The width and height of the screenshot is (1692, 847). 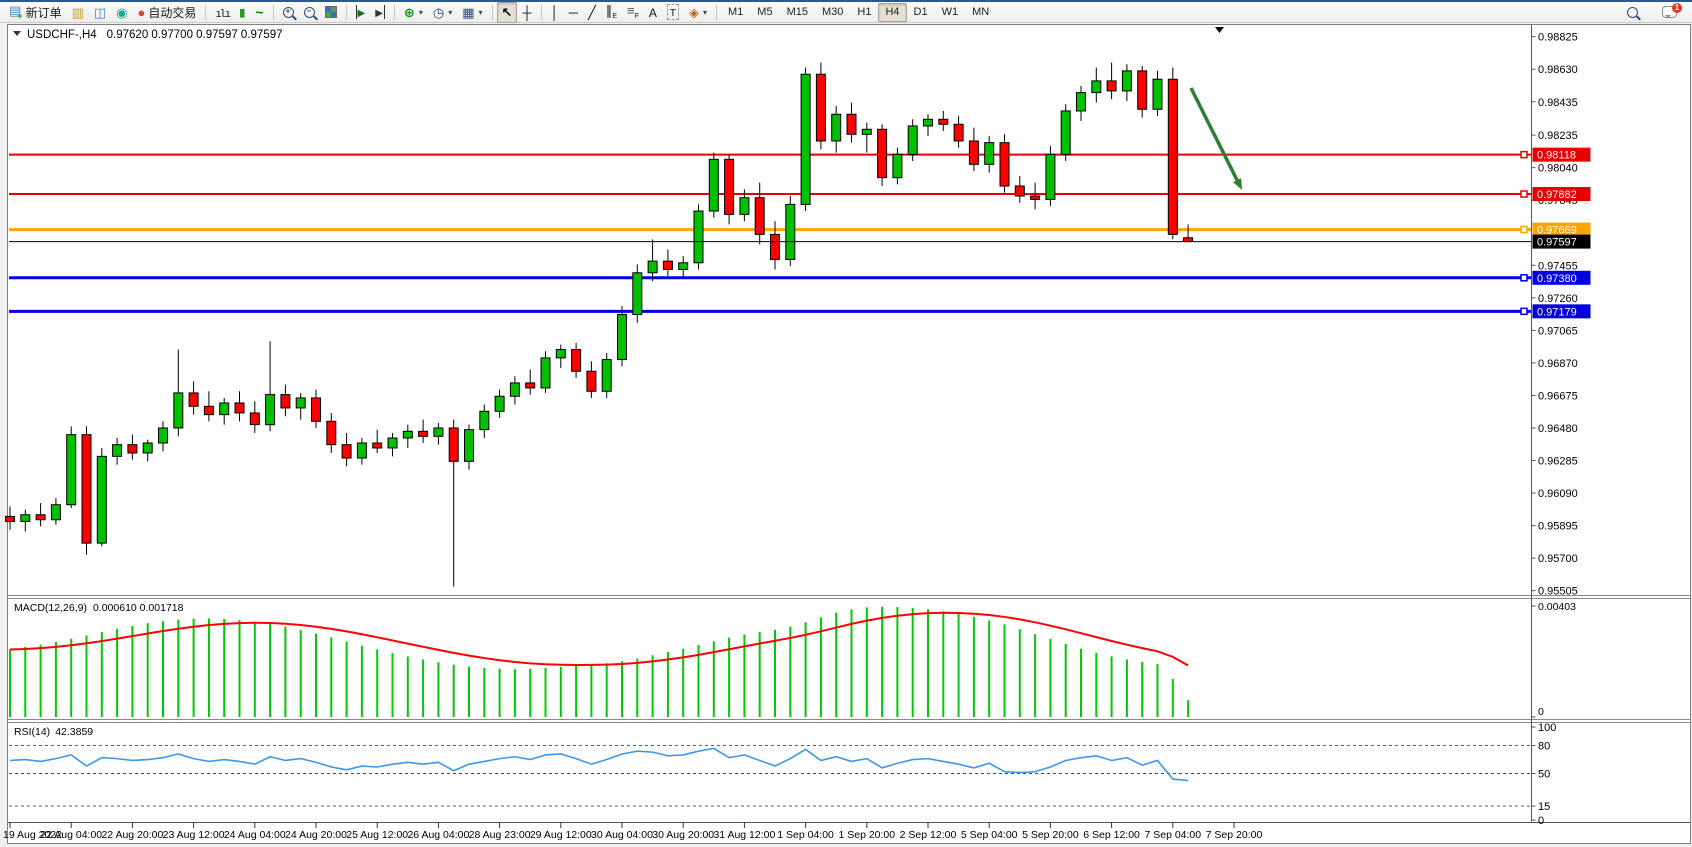 I want to click on vertical-line-icon, so click(x=555, y=12).